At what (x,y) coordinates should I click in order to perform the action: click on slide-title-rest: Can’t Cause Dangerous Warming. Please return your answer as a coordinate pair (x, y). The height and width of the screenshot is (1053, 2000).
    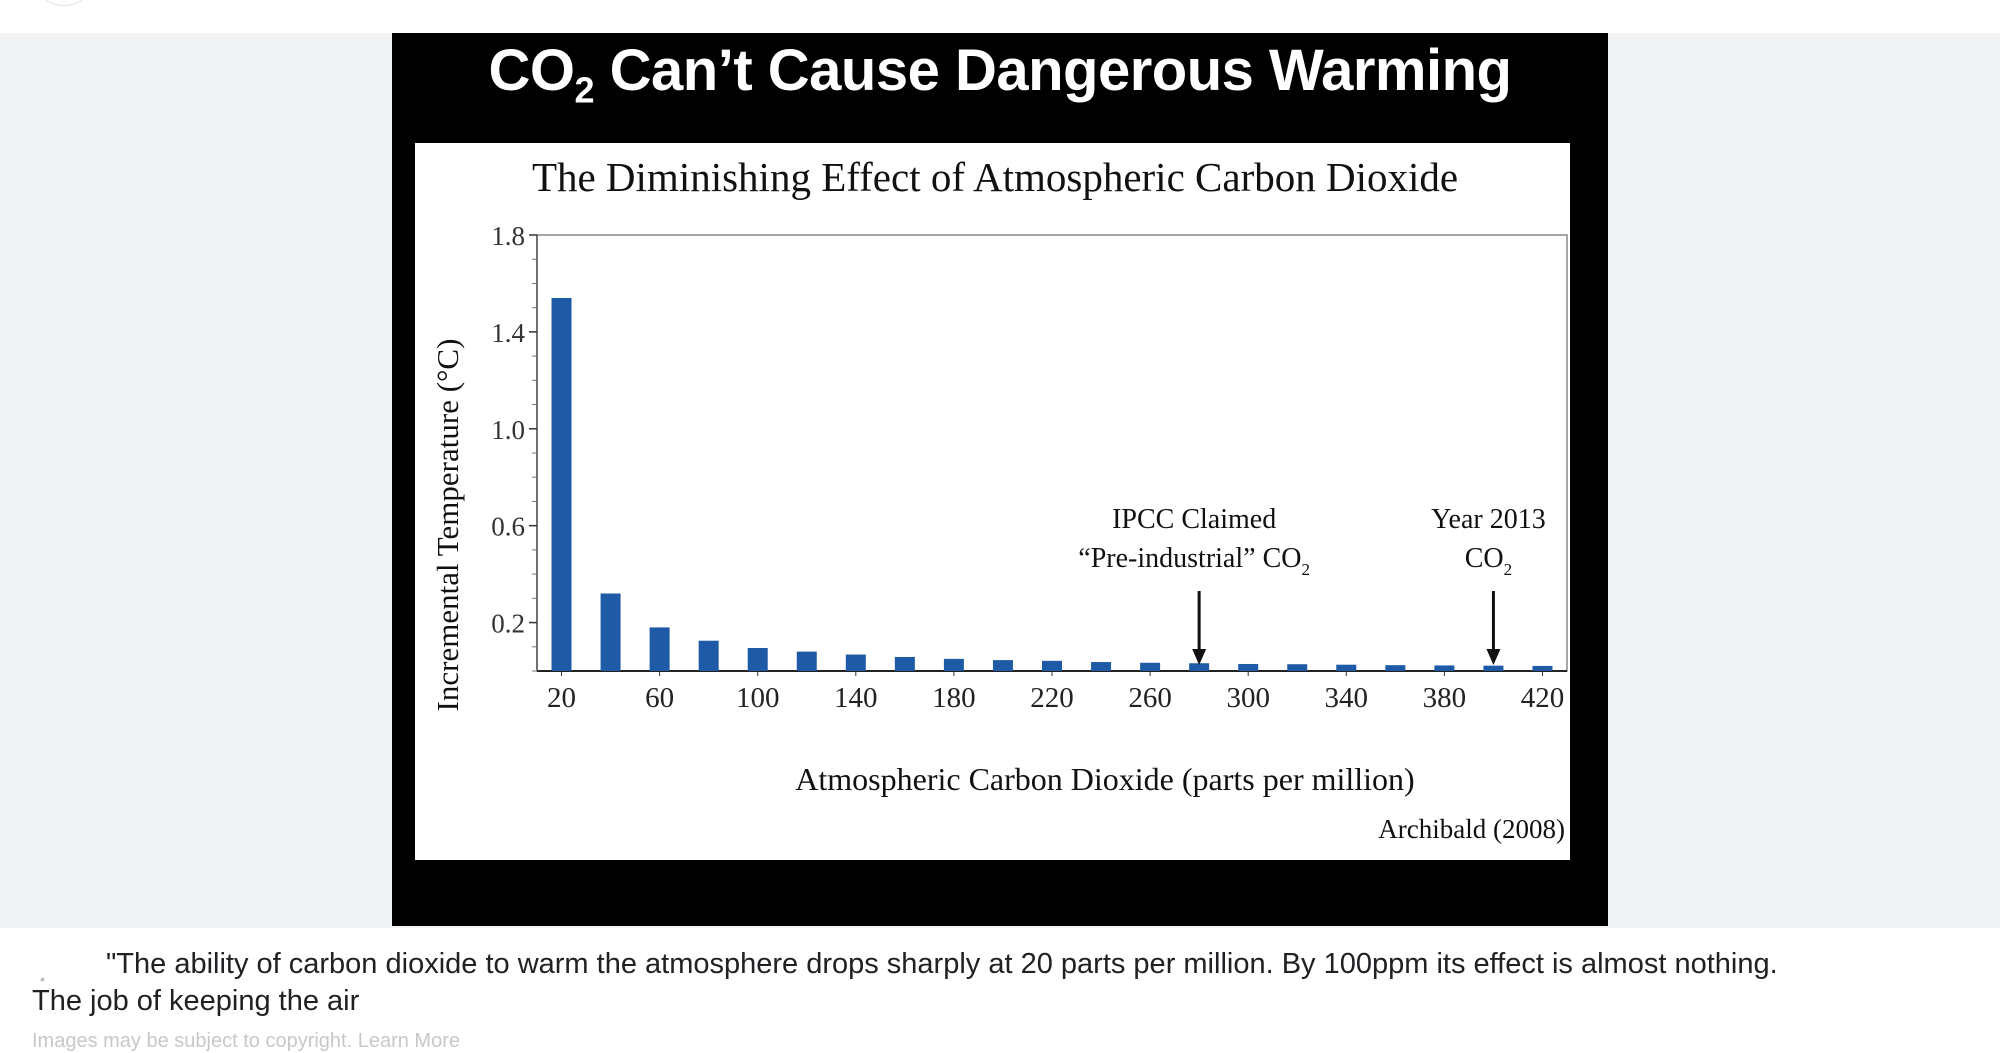
    Looking at the image, I should click on (1053, 70).